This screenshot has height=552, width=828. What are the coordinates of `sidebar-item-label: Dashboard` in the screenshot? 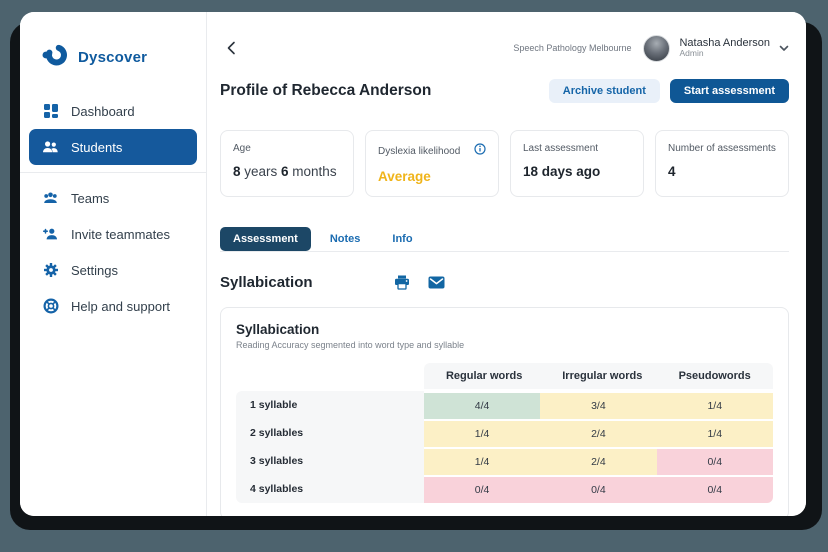 It's located at (103, 111).